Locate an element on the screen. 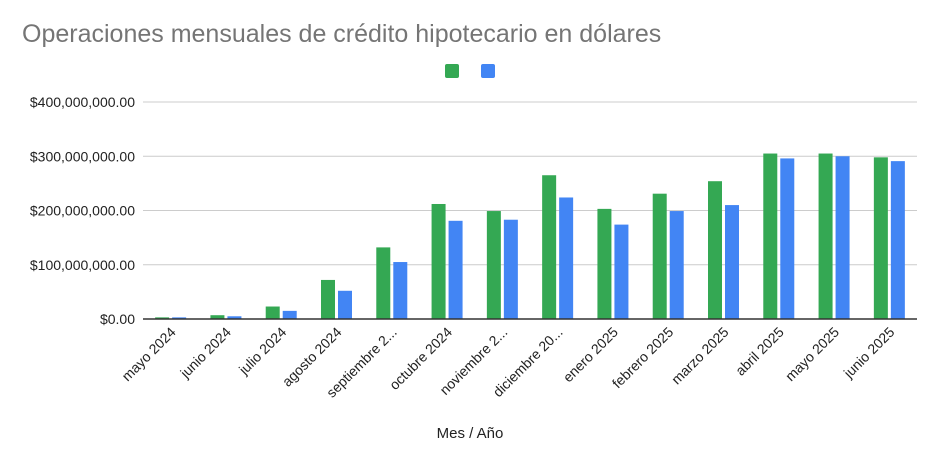 The width and height of the screenshot is (940, 465). x-tick-label: marzo 2025 is located at coordinates (700, 356).